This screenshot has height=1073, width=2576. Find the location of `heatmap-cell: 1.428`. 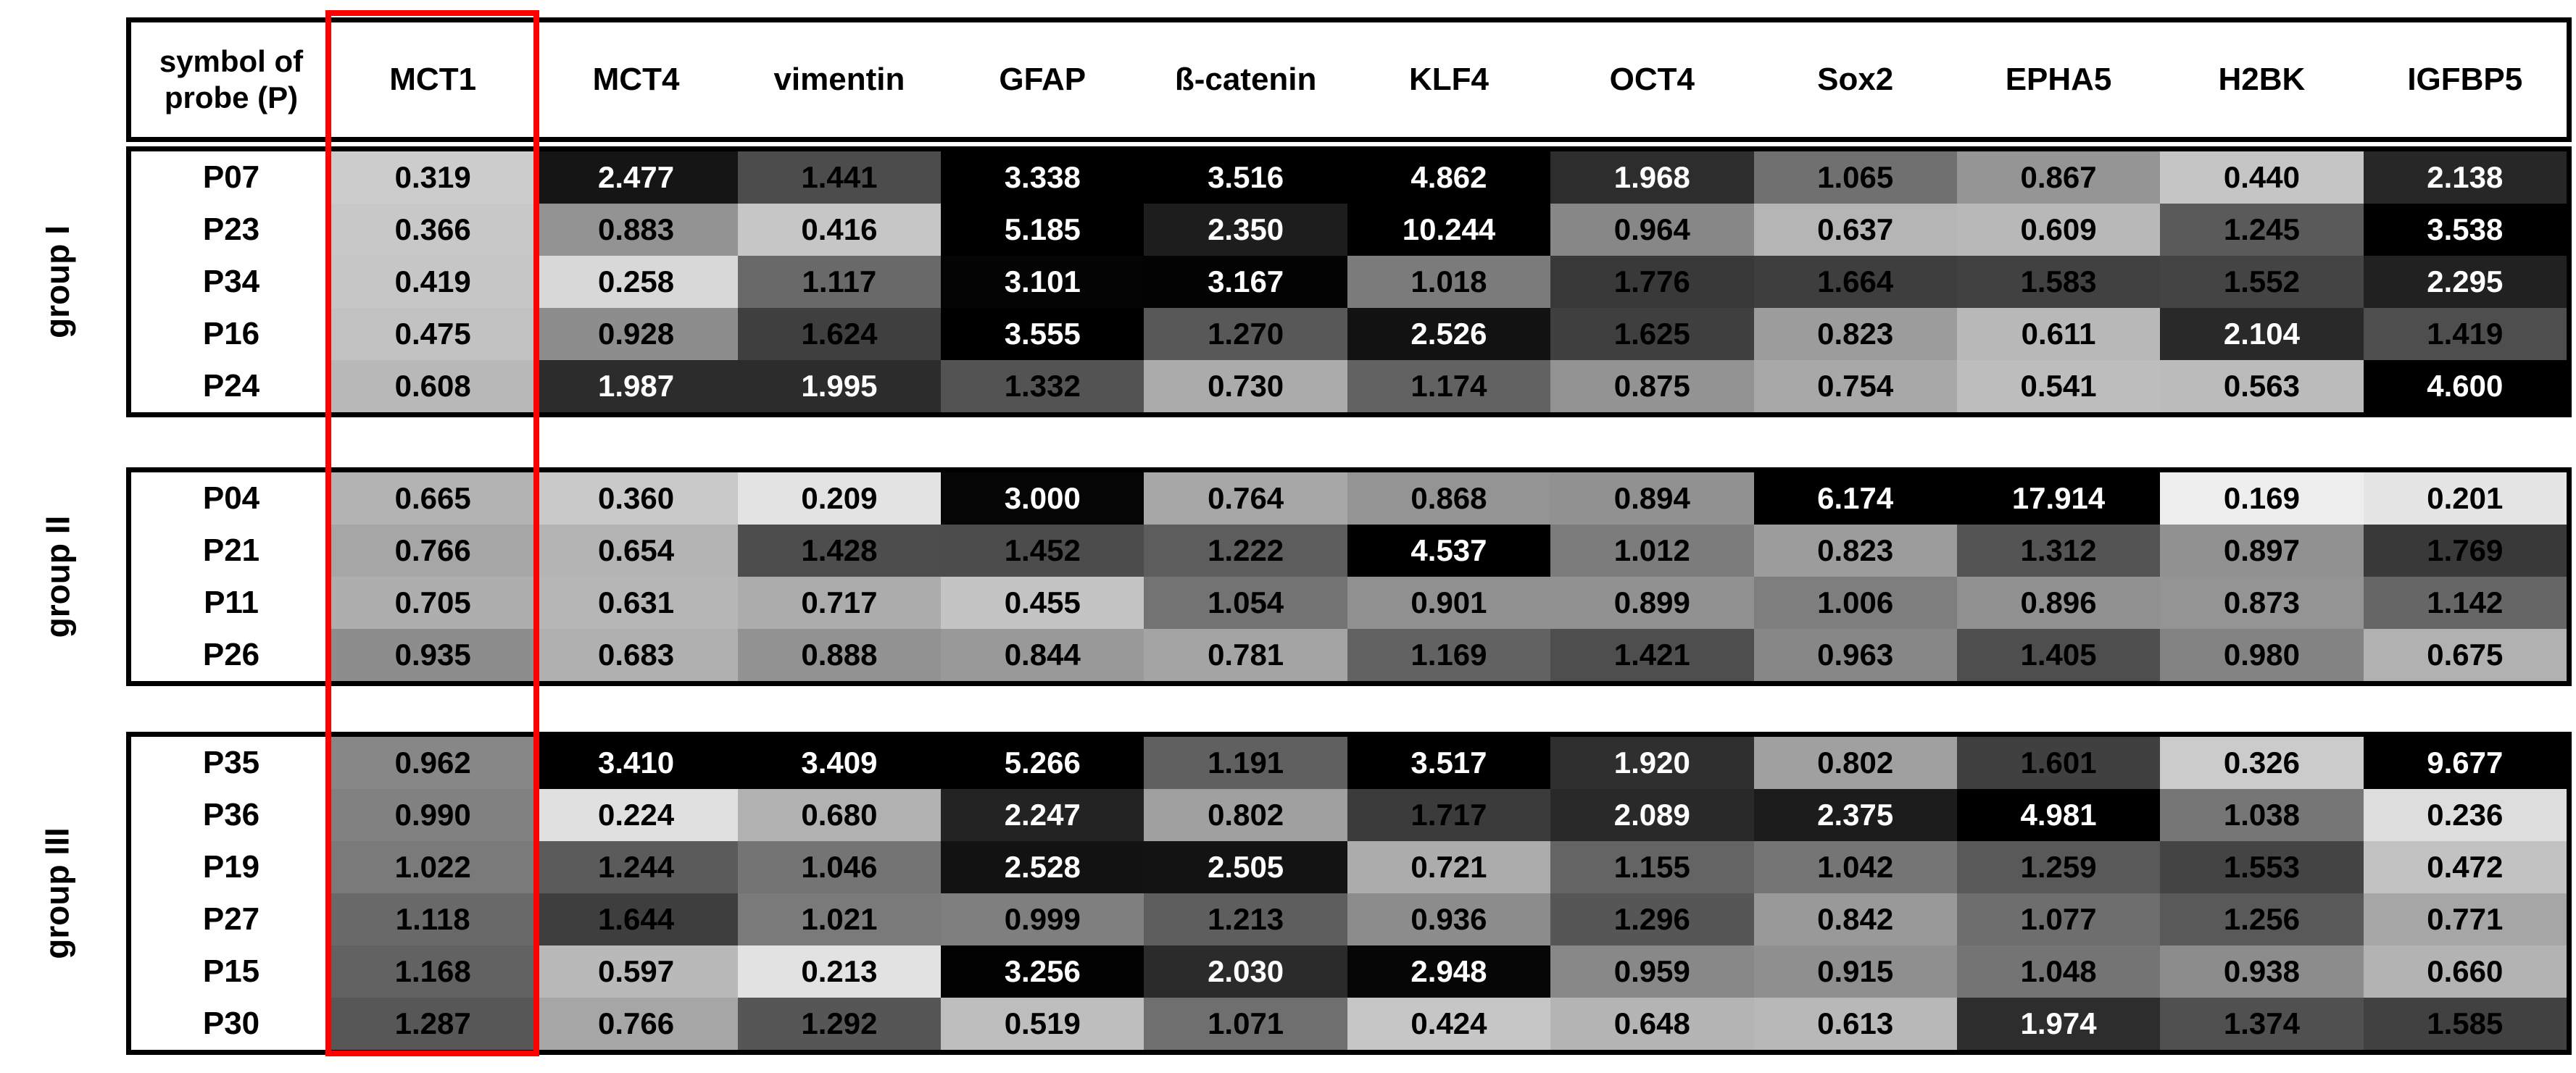

heatmap-cell: 1.428 is located at coordinates (839, 551).